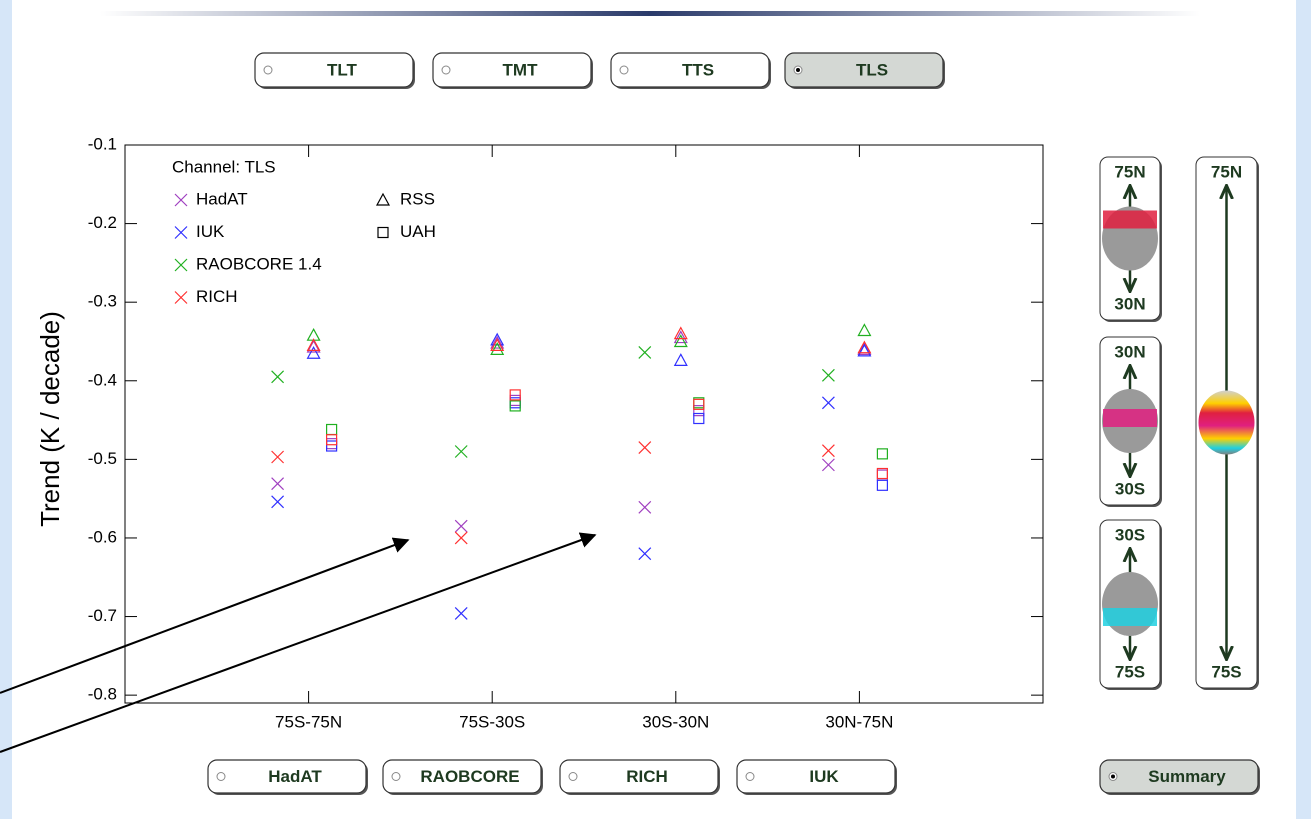 The width and height of the screenshot is (1311, 819). What do you see at coordinates (824, 776) in the screenshot?
I see `button-label: IUK` at bounding box center [824, 776].